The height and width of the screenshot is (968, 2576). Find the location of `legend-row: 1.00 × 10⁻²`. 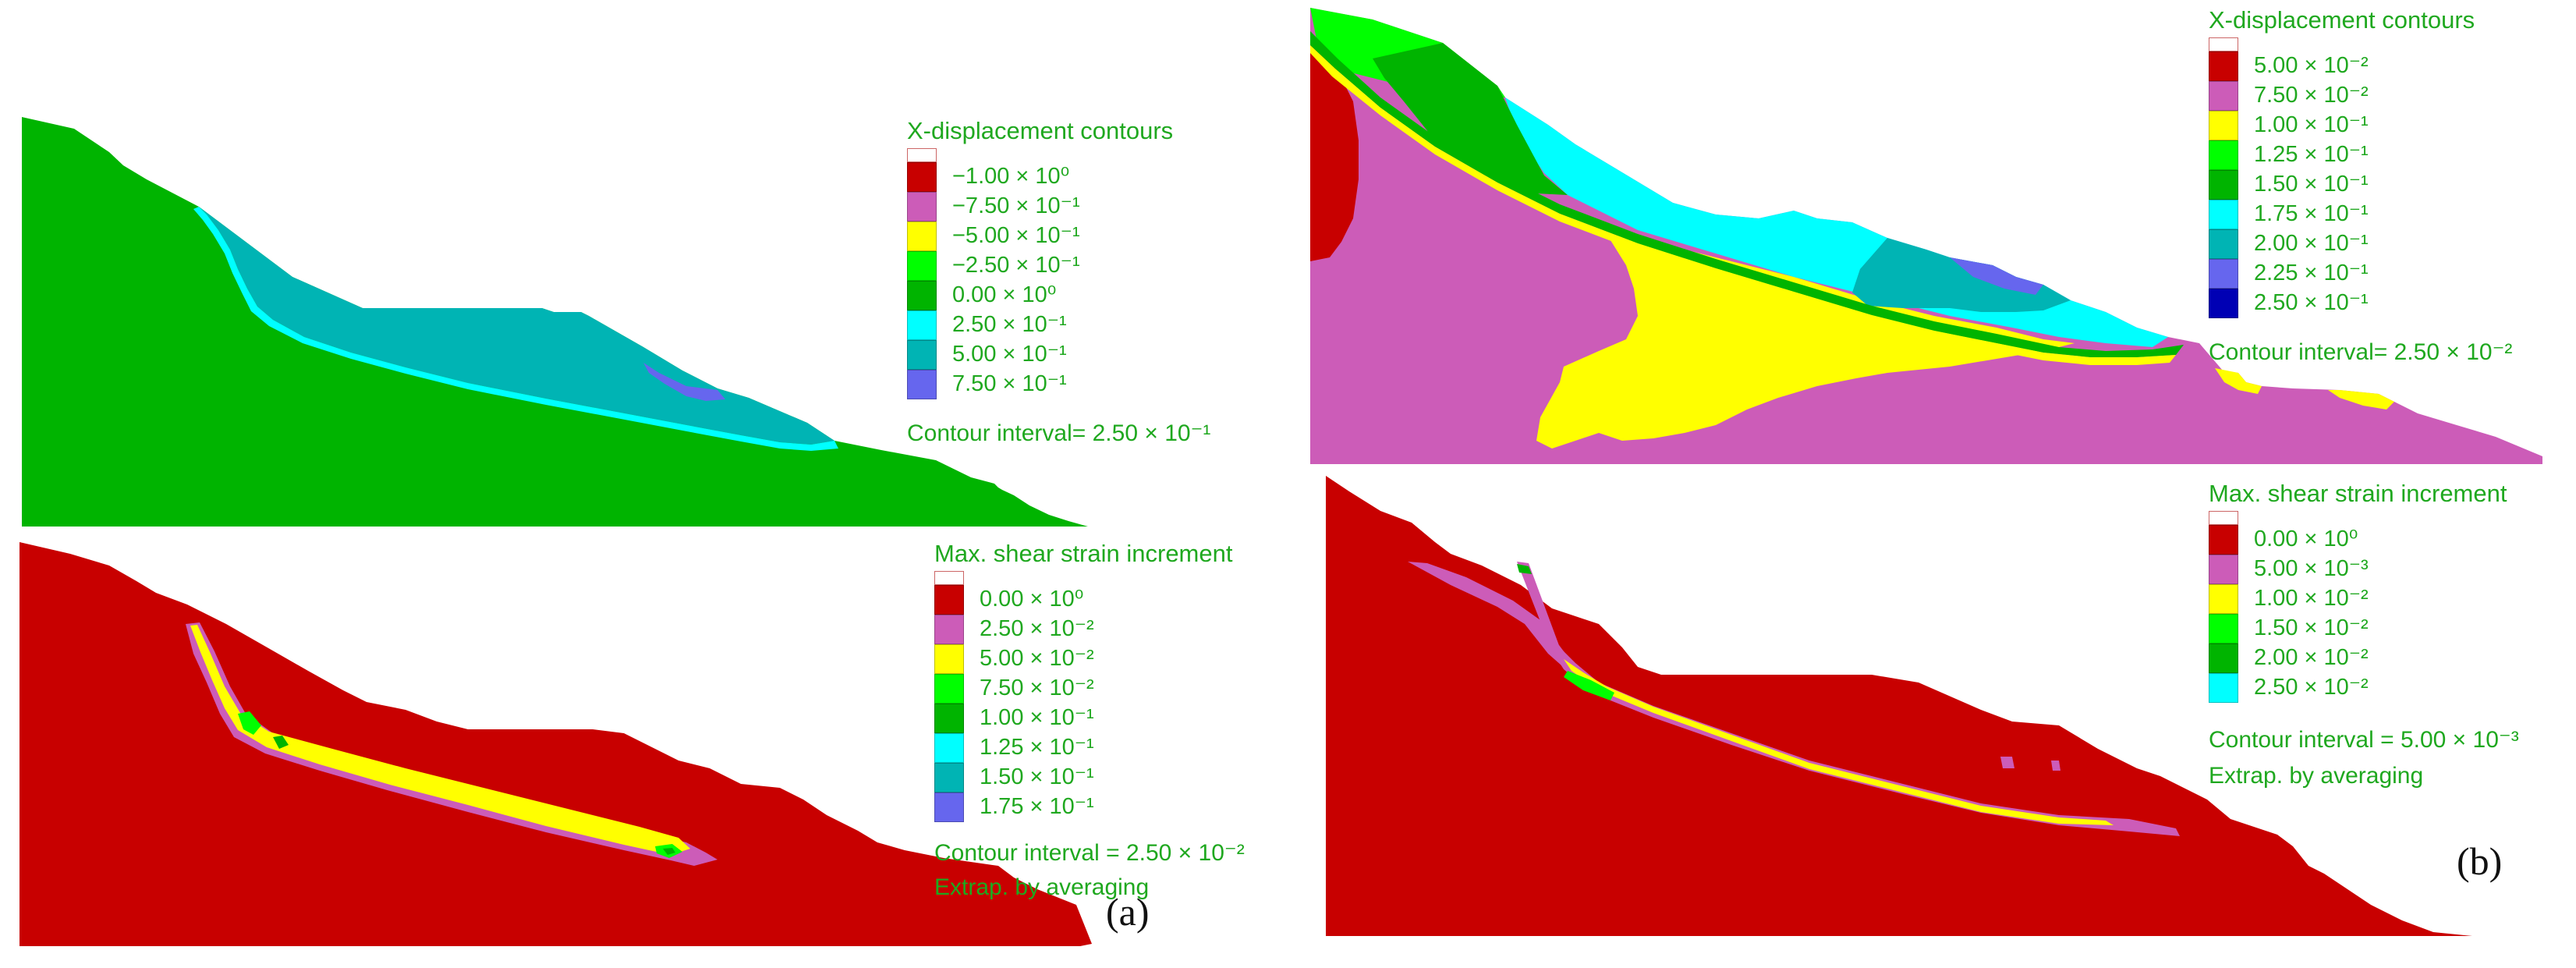

legend-row: 1.00 × 10⁻² is located at coordinates (2364, 599).